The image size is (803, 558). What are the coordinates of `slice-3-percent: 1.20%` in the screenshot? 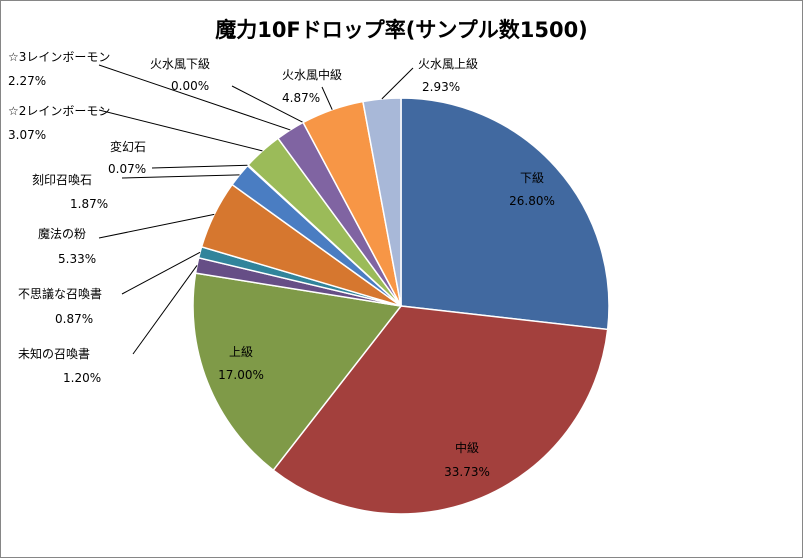 It's located at (82, 378).